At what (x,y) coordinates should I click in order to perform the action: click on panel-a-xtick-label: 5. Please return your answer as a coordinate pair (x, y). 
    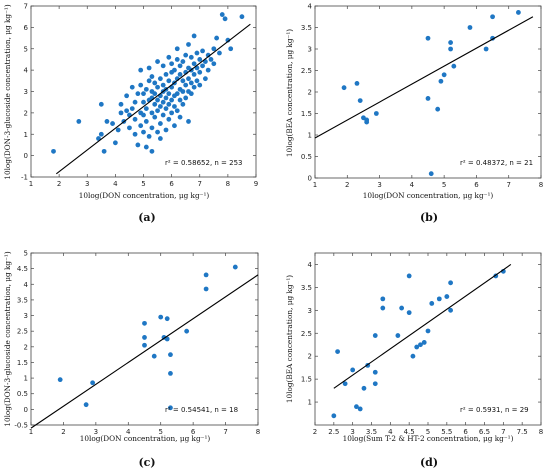
    Looking at the image, I should click on (143, 184).